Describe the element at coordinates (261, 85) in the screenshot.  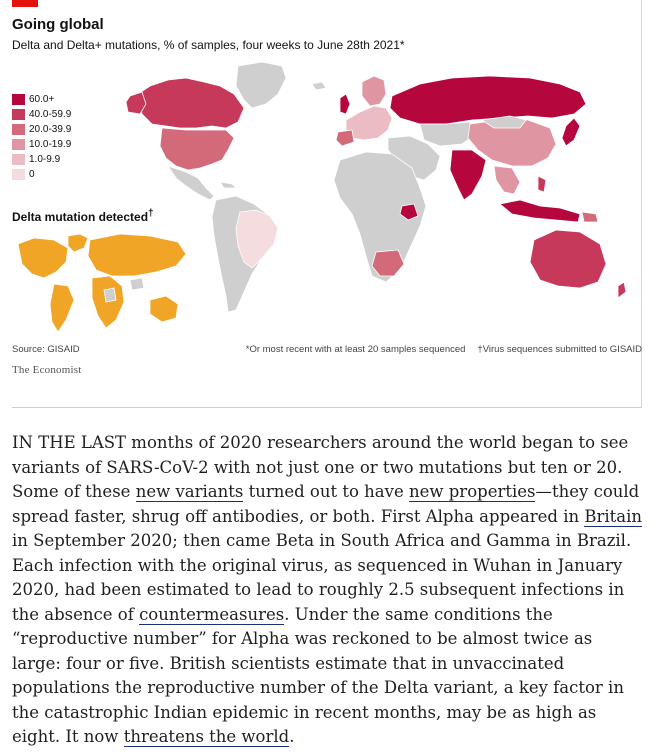
I see `greenland-shape` at that location.